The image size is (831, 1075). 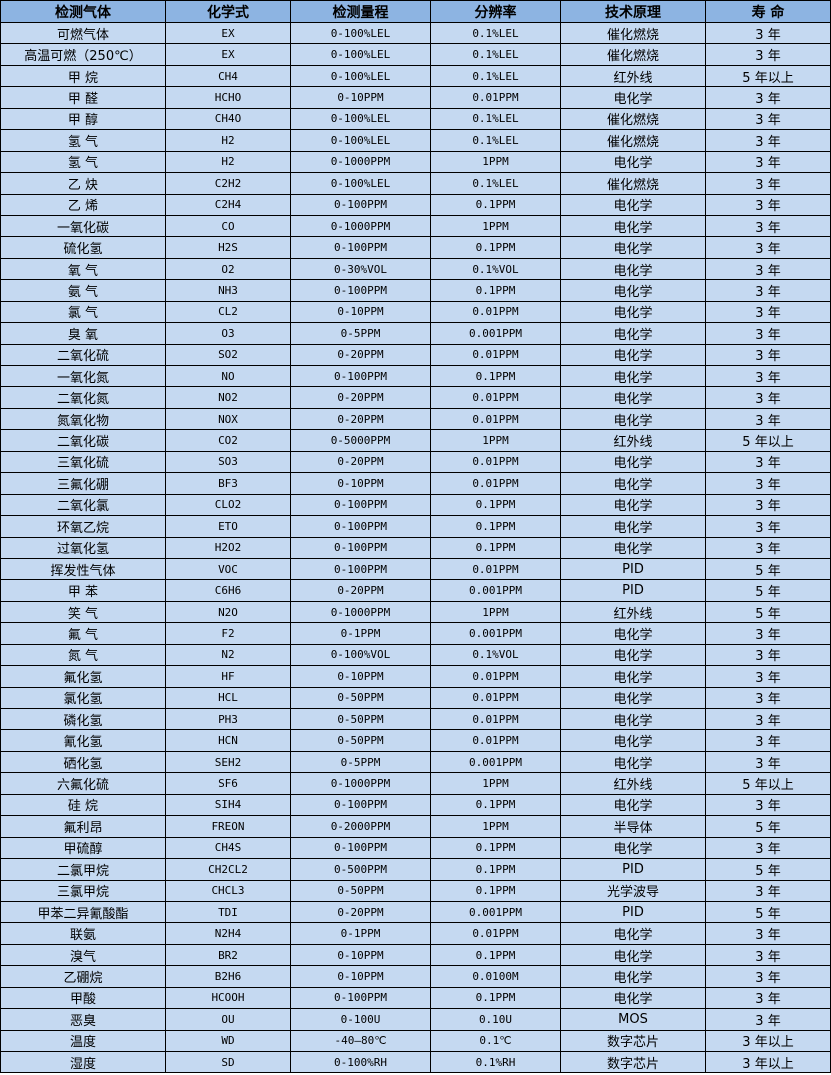 What do you see at coordinates (415, 119) in the screenshot?
I see `table-row: 甲 醇 CH4O 0-100%LEL 0.1%LEL 催化燃烧 3 年` at bounding box center [415, 119].